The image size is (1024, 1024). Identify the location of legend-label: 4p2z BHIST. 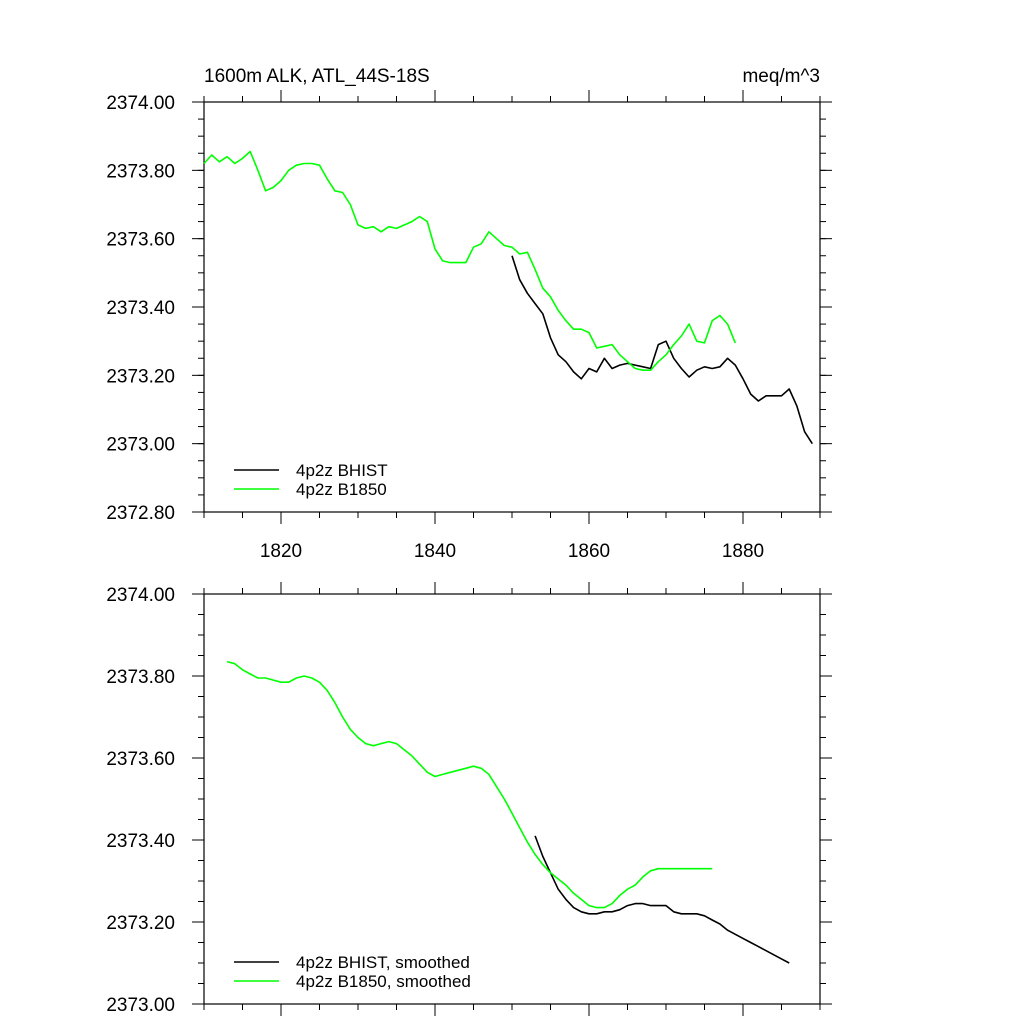
(342, 470).